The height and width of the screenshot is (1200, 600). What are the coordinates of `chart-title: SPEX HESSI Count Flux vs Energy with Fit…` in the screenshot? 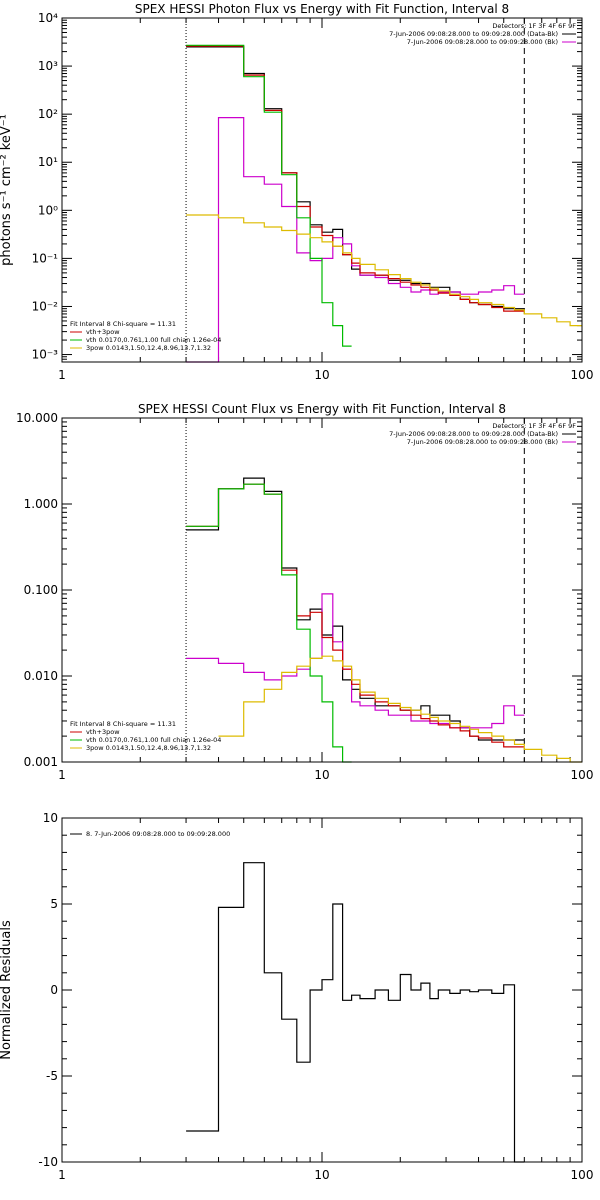 It's located at (322, 409).